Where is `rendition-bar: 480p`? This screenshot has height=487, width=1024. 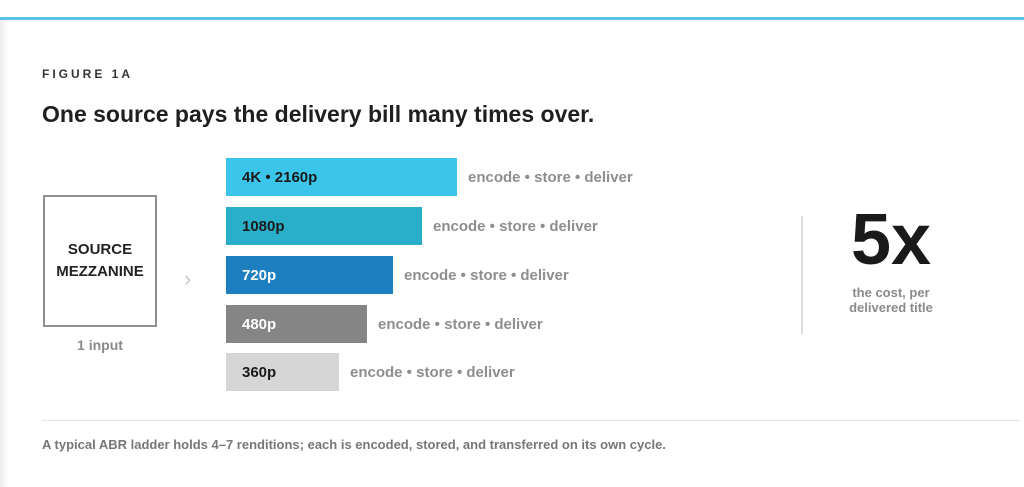 rendition-bar: 480p is located at coordinates (296, 324).